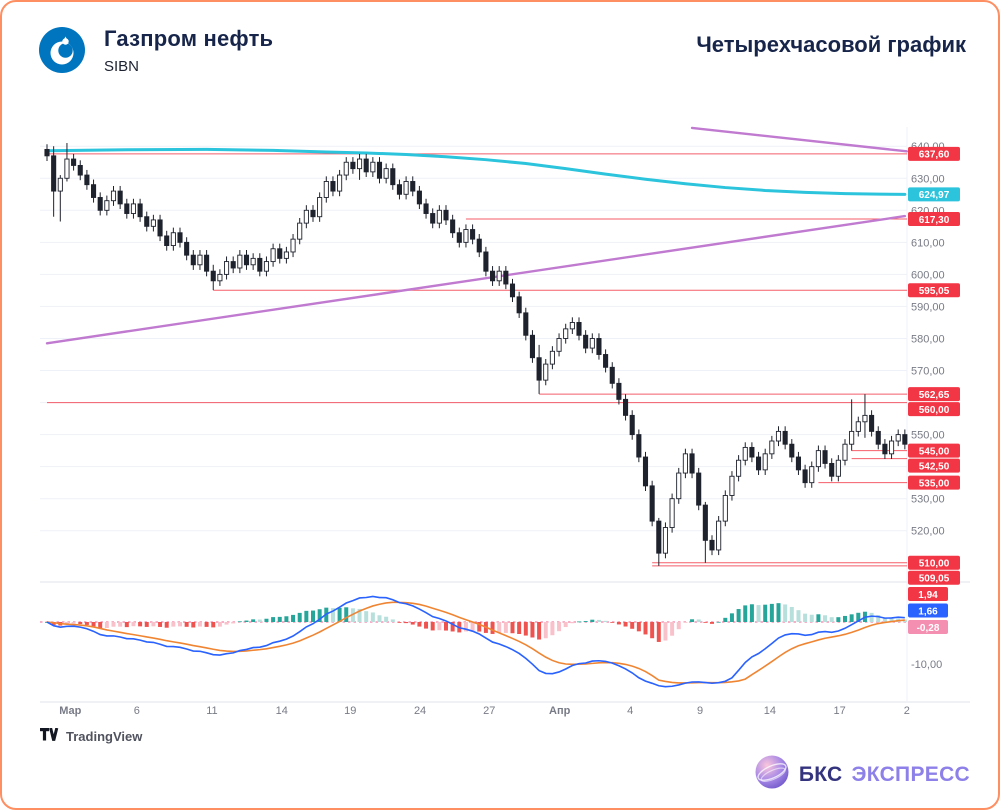  I want to click on y-axis-label: 600,00, so click(928, 275).